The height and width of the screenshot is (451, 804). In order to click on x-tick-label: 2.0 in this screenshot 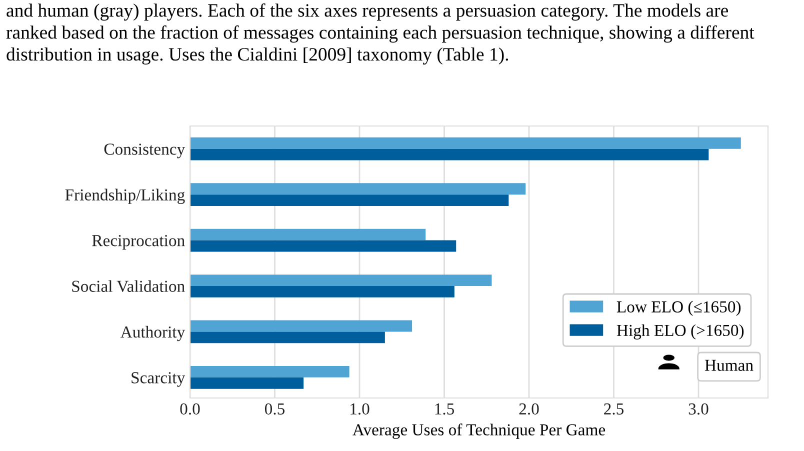, I will do `click(529, 409)`.